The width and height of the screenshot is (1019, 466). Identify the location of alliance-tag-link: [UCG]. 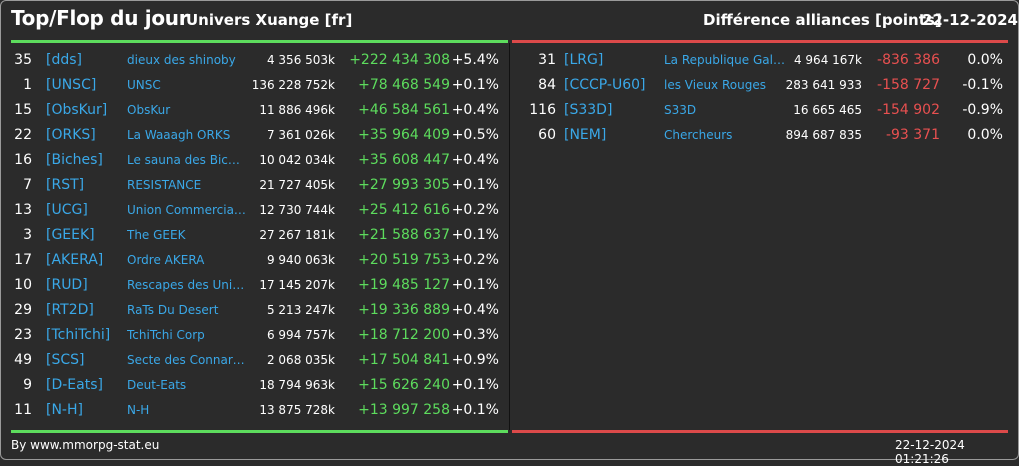
(67, 210).